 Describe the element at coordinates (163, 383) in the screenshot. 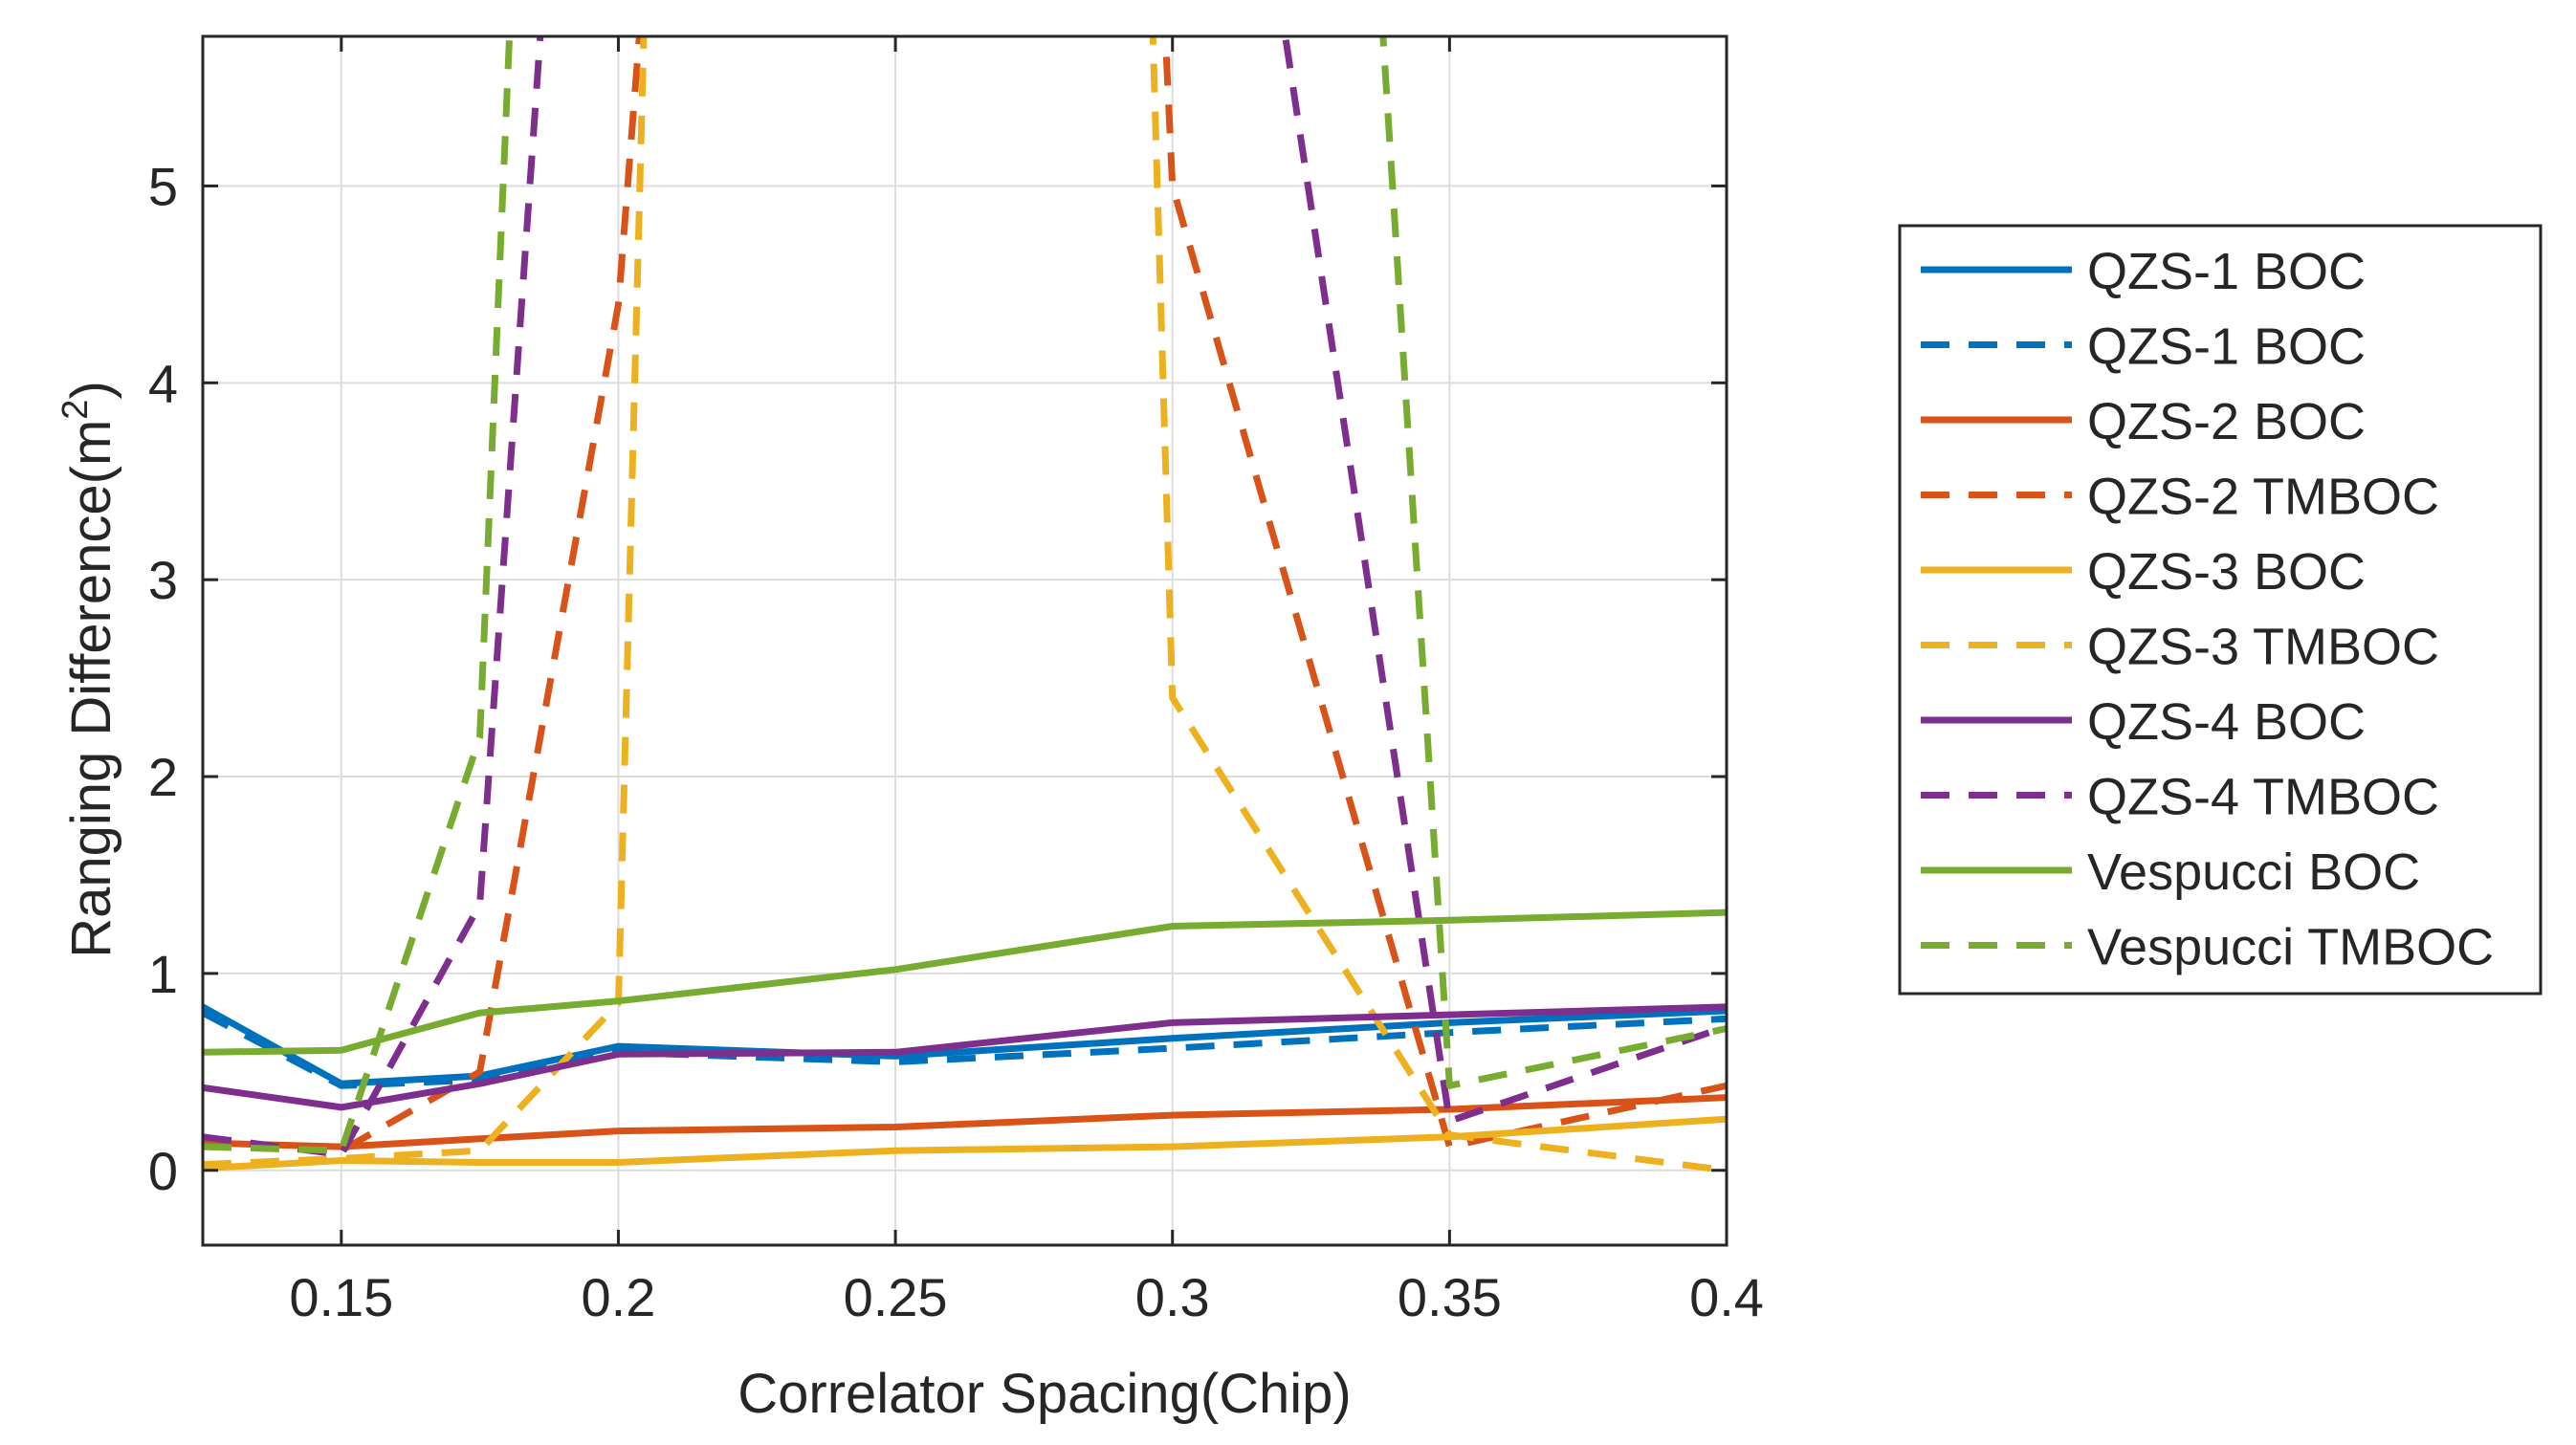

I see `y-tick-label: 4` at that location.